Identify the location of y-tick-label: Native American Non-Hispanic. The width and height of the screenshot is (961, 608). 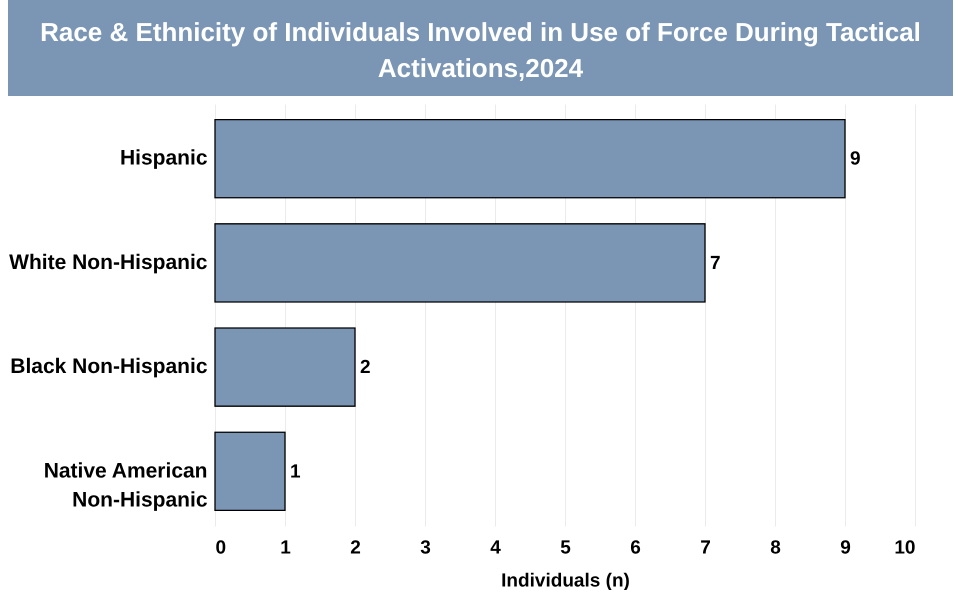
(126, 485).